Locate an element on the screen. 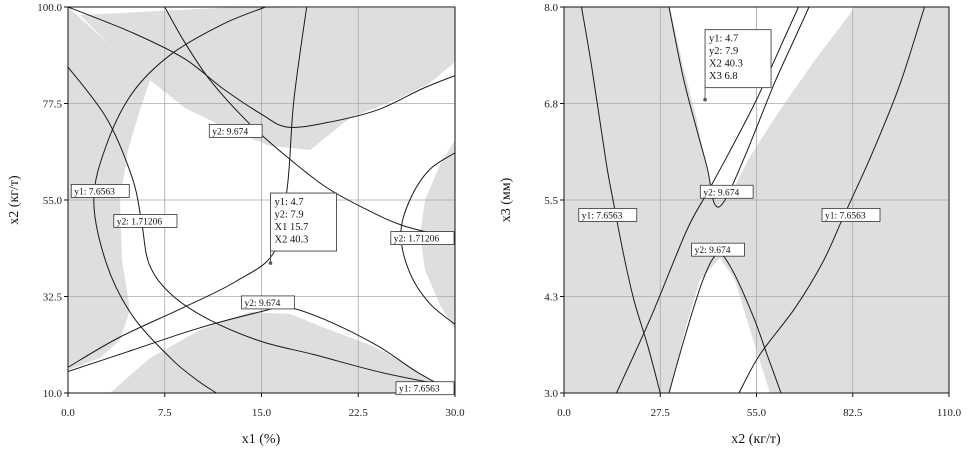 This screenshot has width=967, height=455. right-y-axis-label: x3 (мм) is located at coordinates (506, 199).